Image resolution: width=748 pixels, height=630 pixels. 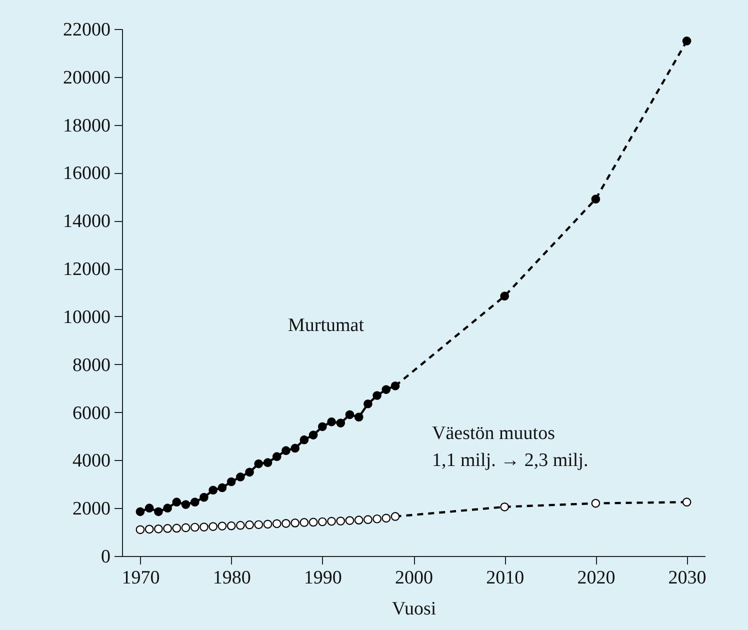 I want to click on y-tick-label: 18000, so click(x=86, y=125).